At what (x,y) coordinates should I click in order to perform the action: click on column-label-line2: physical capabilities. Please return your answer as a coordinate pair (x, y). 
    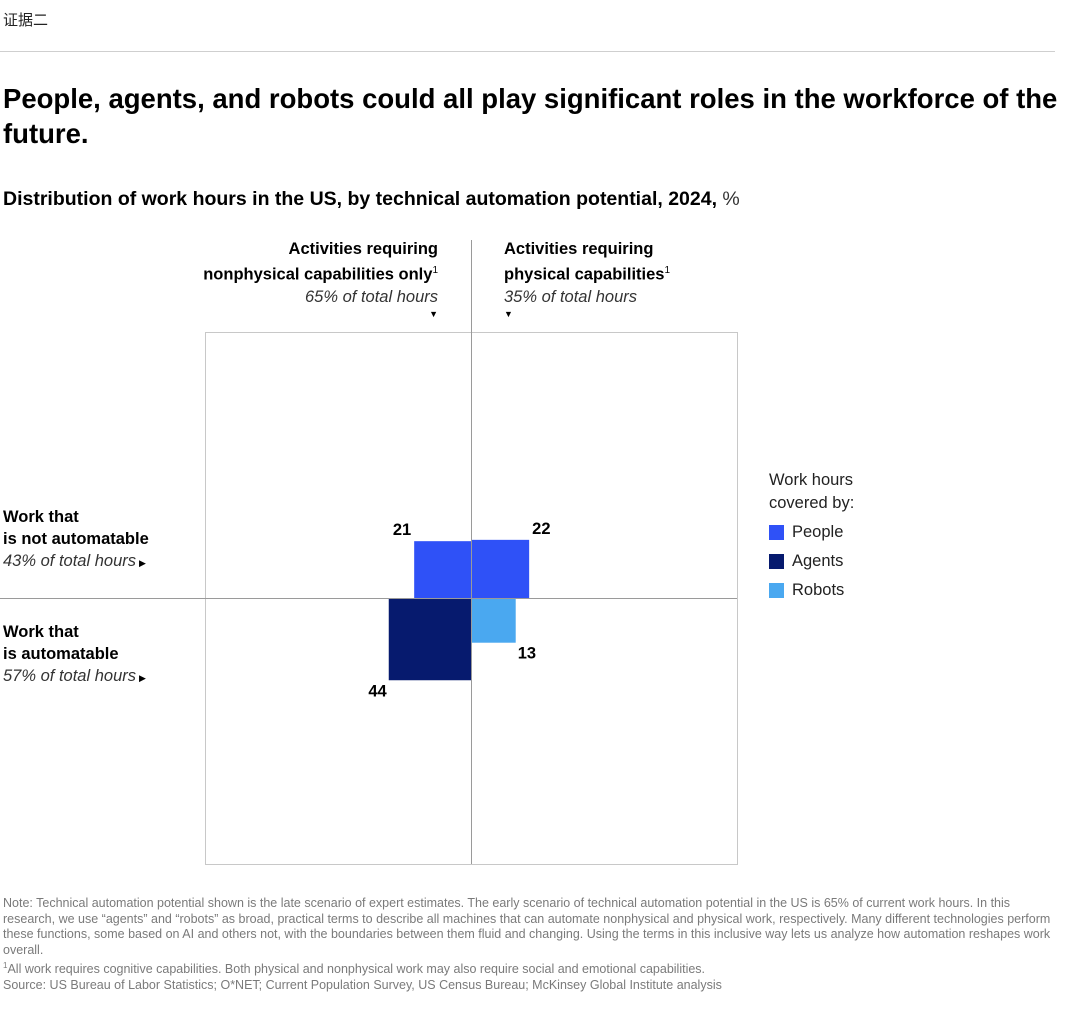
    Looking at the image, I should click on (584, 274).